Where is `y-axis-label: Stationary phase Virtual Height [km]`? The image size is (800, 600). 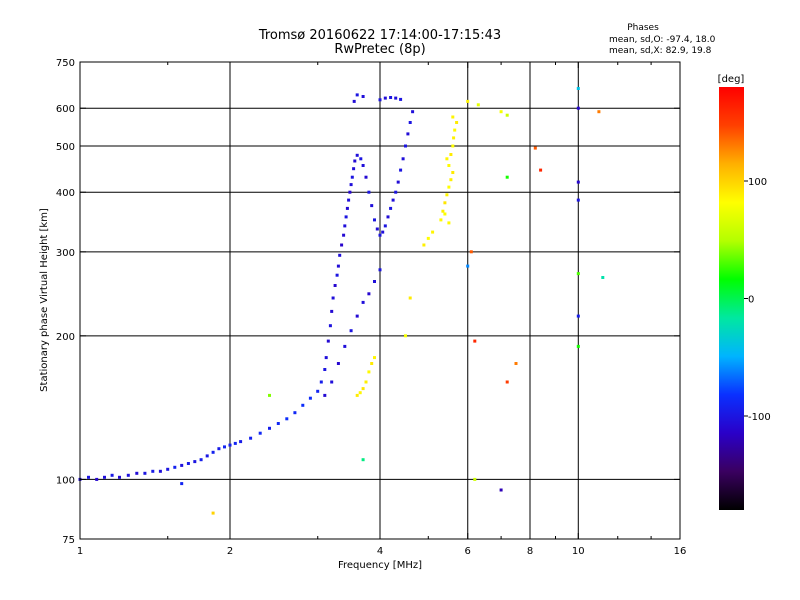 y-axis-label: Stationary phase Virtual Height [km] is located at coordinates (44, 300).